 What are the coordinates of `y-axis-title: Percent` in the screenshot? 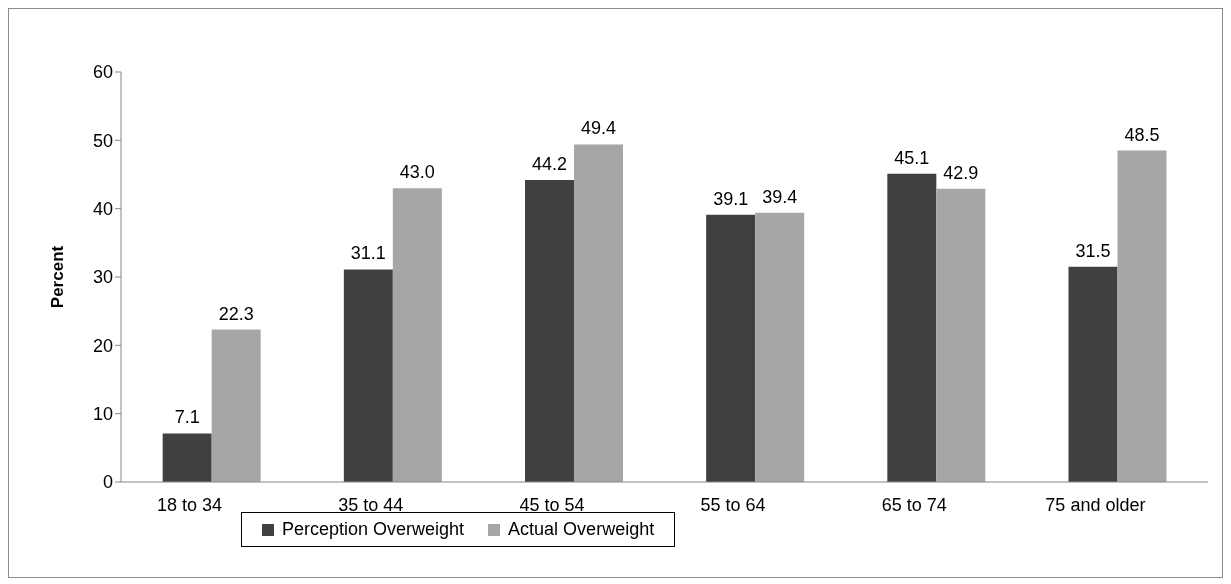 It's located at (58, 277).